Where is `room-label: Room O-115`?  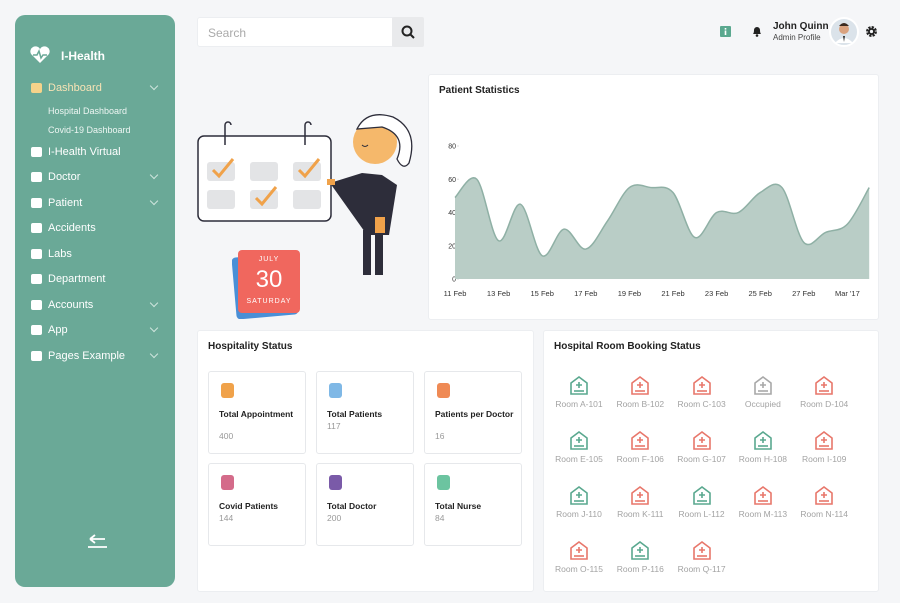 room-label: Room O-115 is located at coordinates (579, 569).